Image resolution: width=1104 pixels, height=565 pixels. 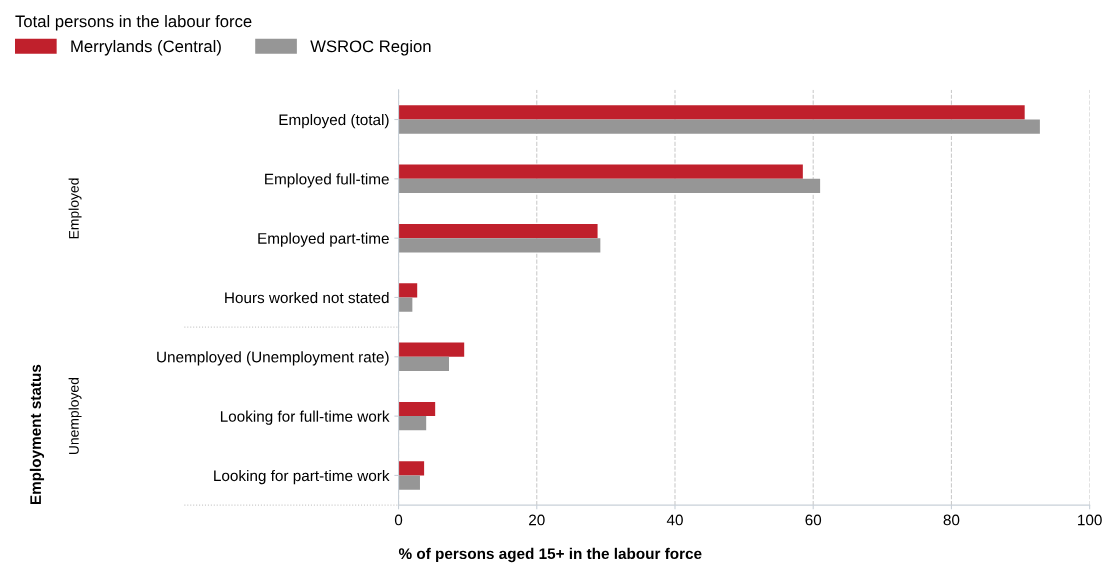 I want to click on y-tick-label: Hours worked not stated, so click(x=307, y=297).